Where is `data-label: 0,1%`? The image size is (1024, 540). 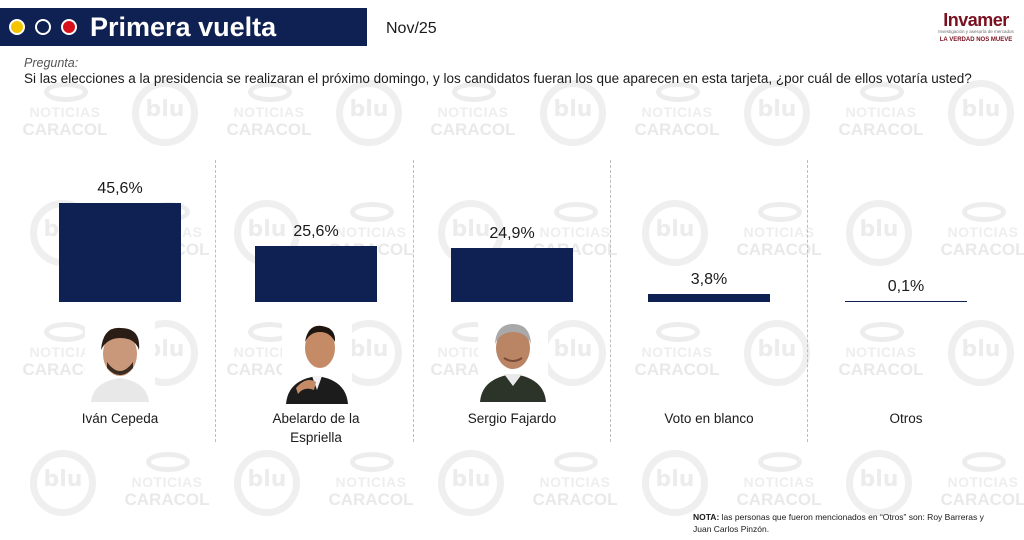
data-label: 0,1% is located at coordinates (906, 286).